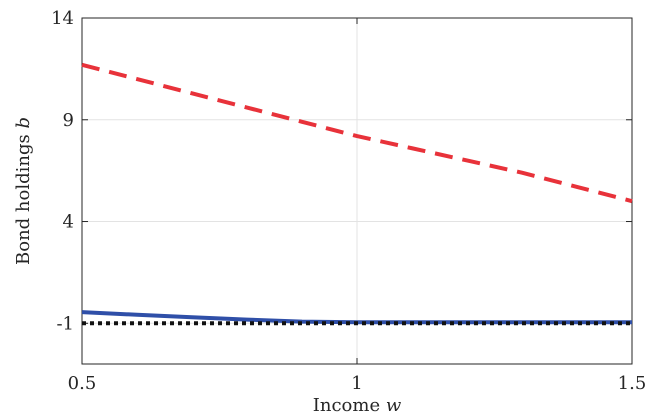 Image resolution: width=651 pixels, height=418 pixels. I want to click on y-axis-label: Bond holdings b, so click(23, 191).